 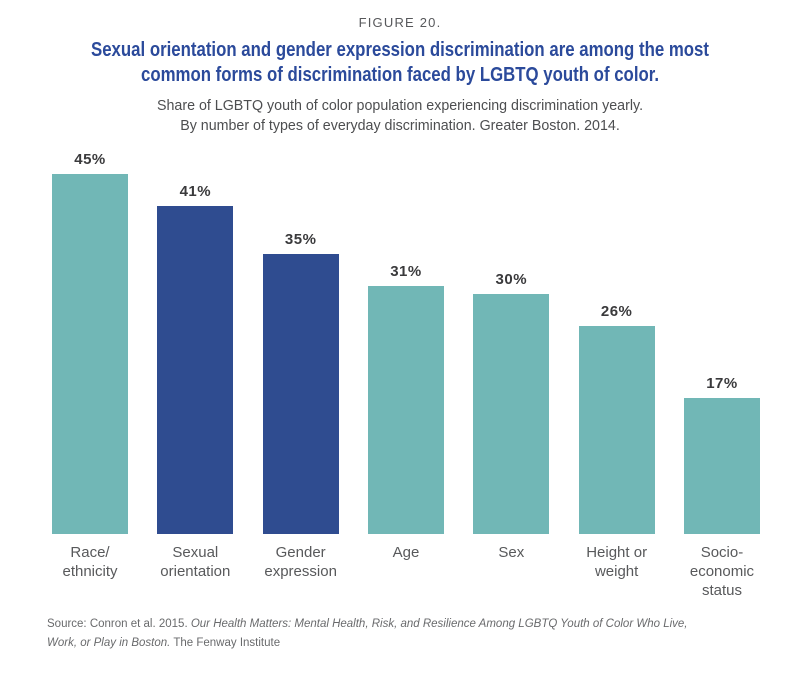 What do you see at coordinates (406, 552) in the screenshot?
I see `category-label-age: Age` at bounding box center [406, 552].